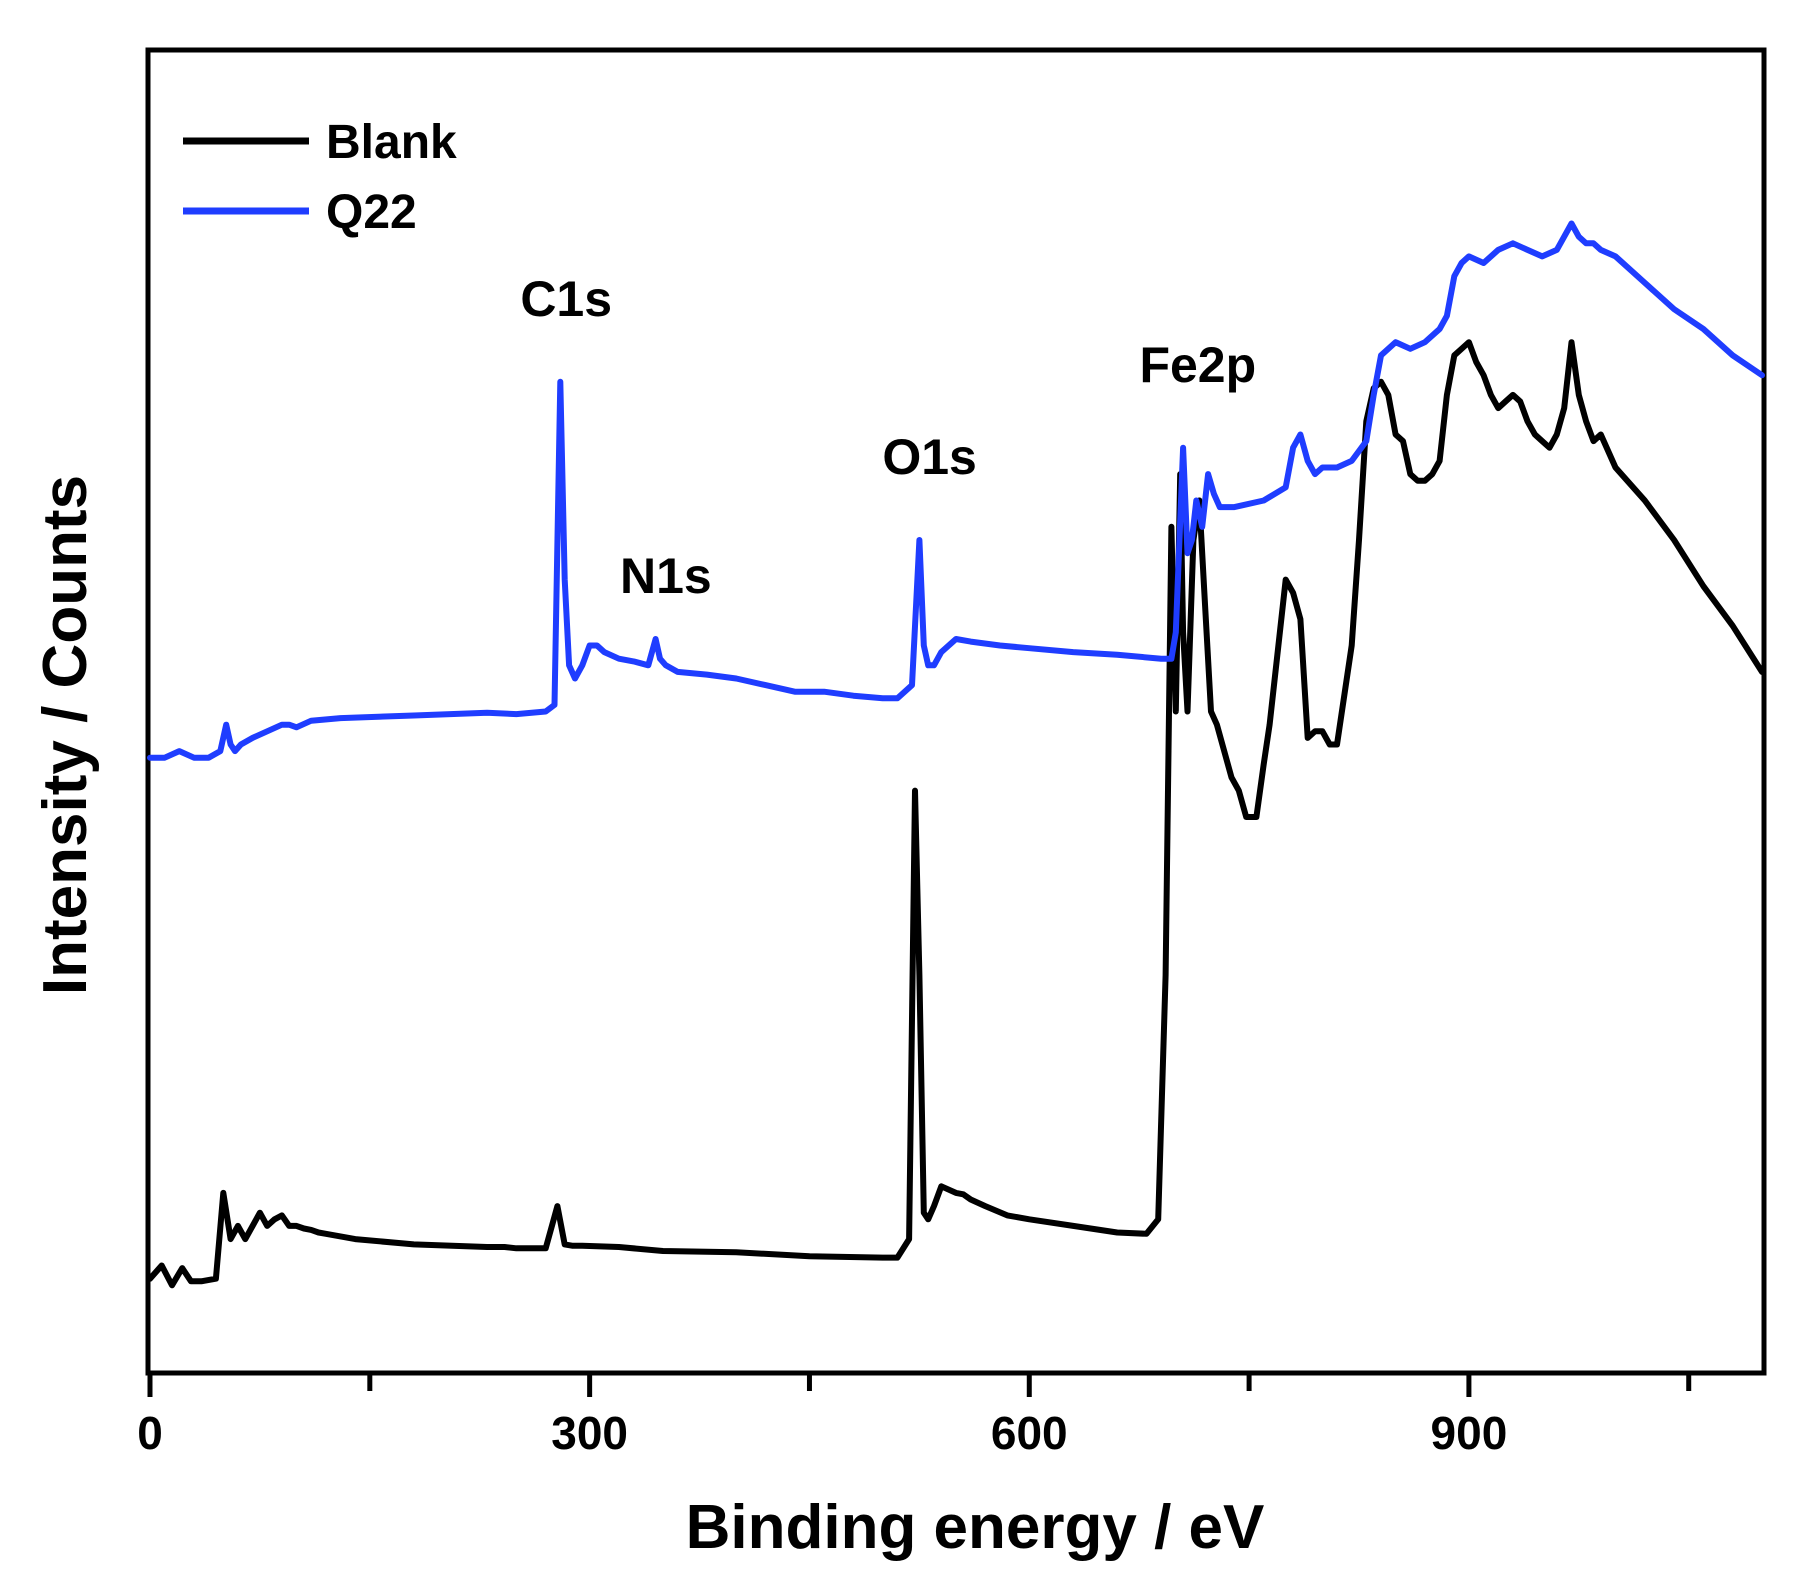 Image resolution: width=1811 pixels, height=1589 pixels. Describe the element at coordinates (1197, 365) in the screenshot. I see `annotation-fe2p: Fe2p` at that location.